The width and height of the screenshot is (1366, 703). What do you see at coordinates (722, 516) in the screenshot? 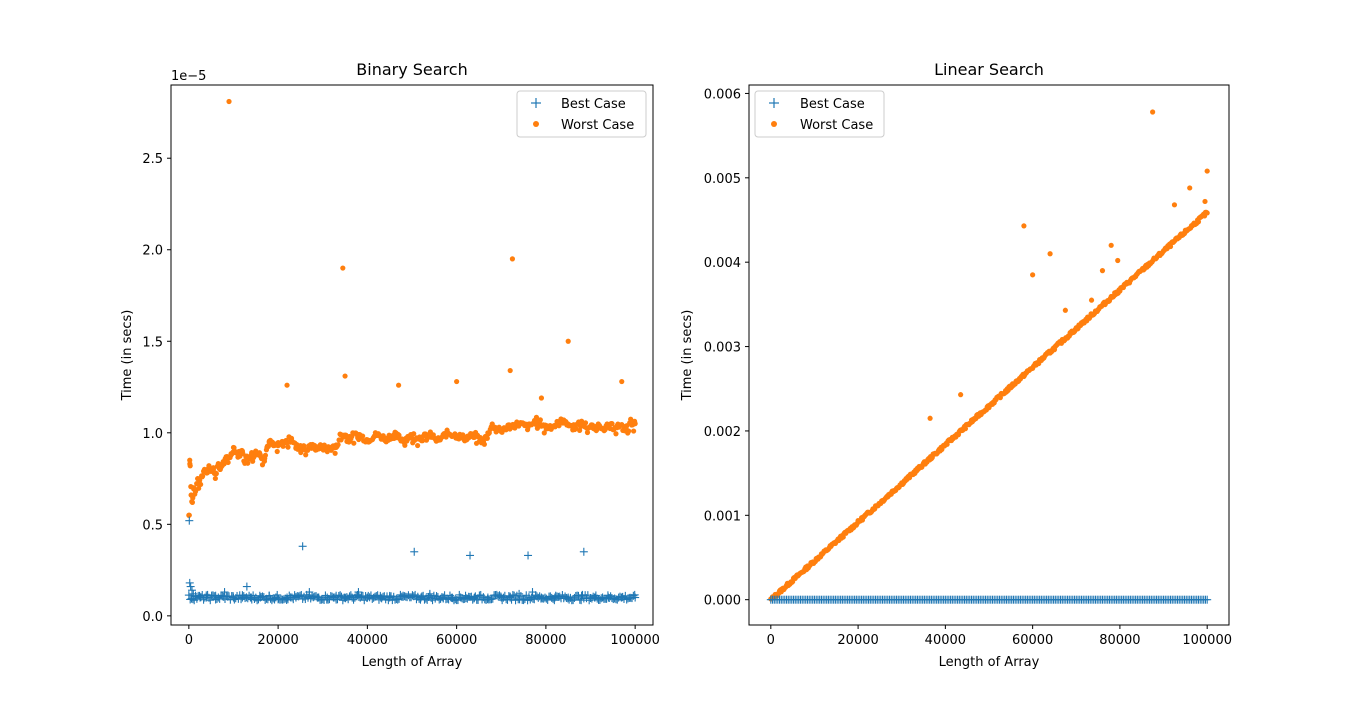
I see `linear-y-tick-label: 0.001` at bounding box center [722, 516].